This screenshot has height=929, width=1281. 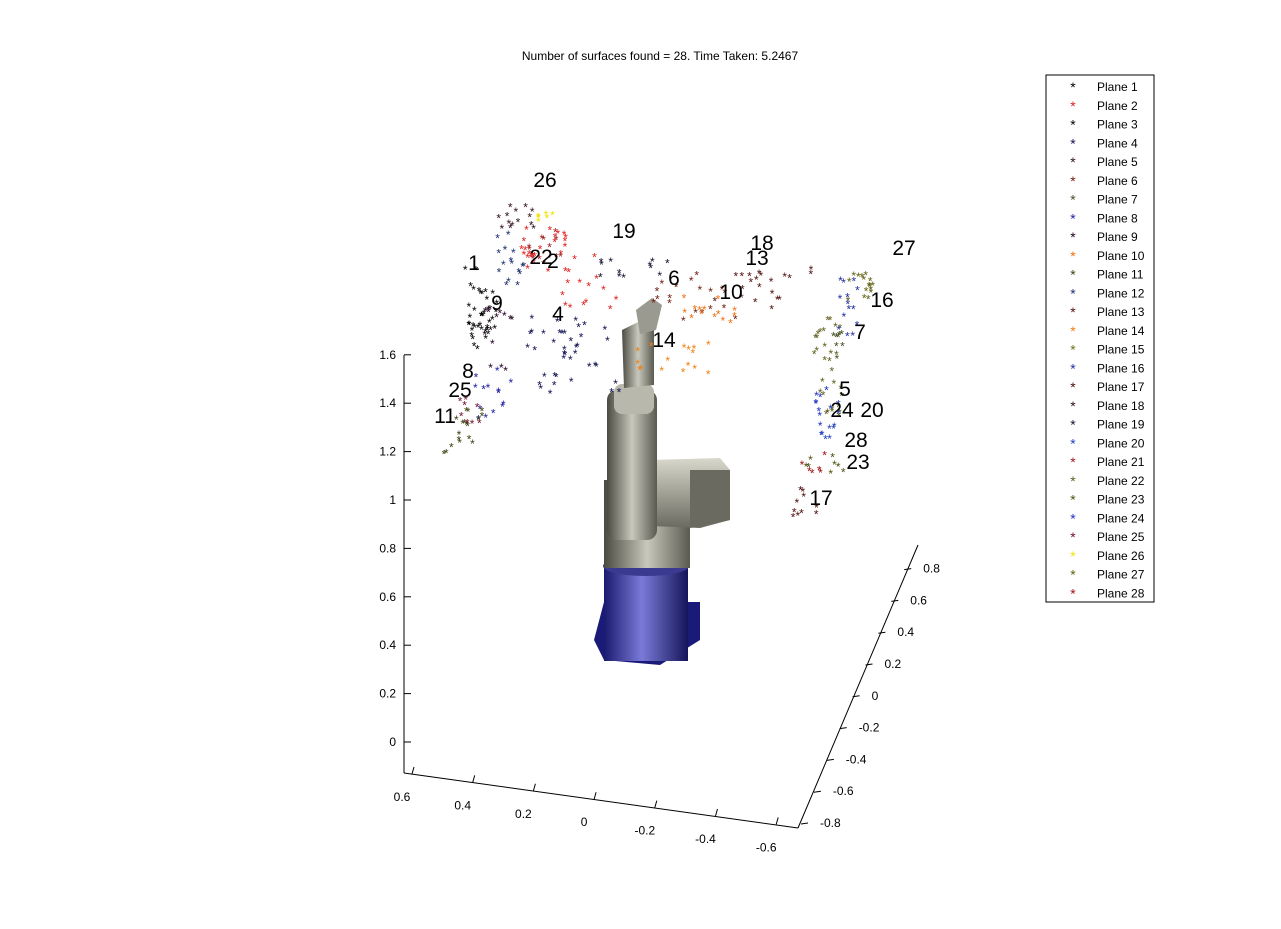 What do you see at coordinates (1104, 200) in the screenshot?
I see `legend-entry: * Plane 7` at bounding box center [1104, 200].